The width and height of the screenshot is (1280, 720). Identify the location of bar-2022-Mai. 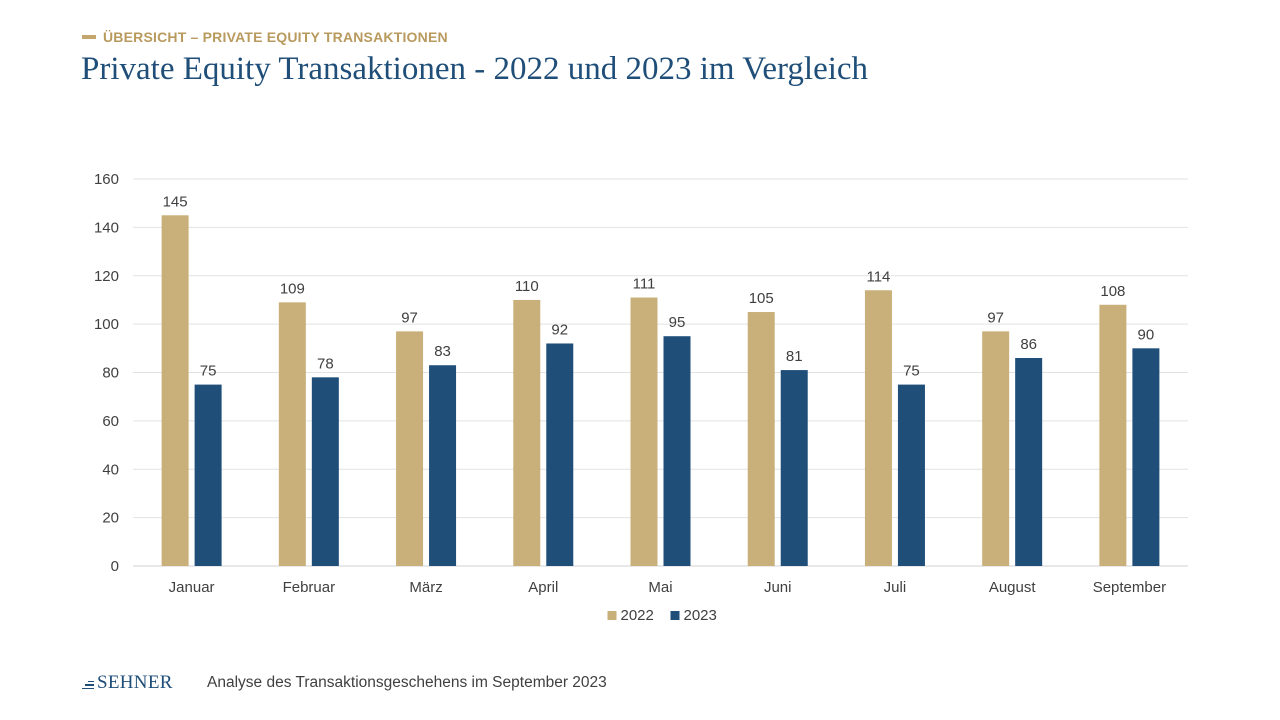
(644, 431).